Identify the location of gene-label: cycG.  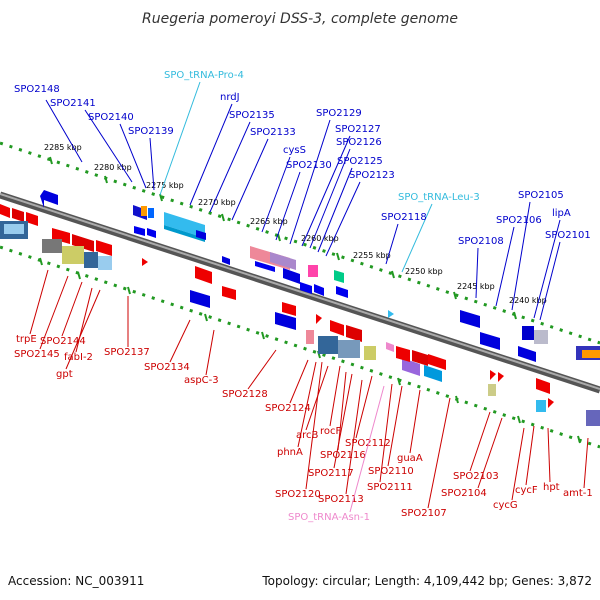
(505, 505).